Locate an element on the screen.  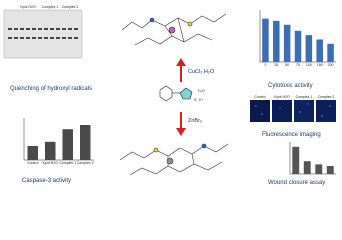
wound-caption: Wound closure assay is located at coordinates (296, 183).